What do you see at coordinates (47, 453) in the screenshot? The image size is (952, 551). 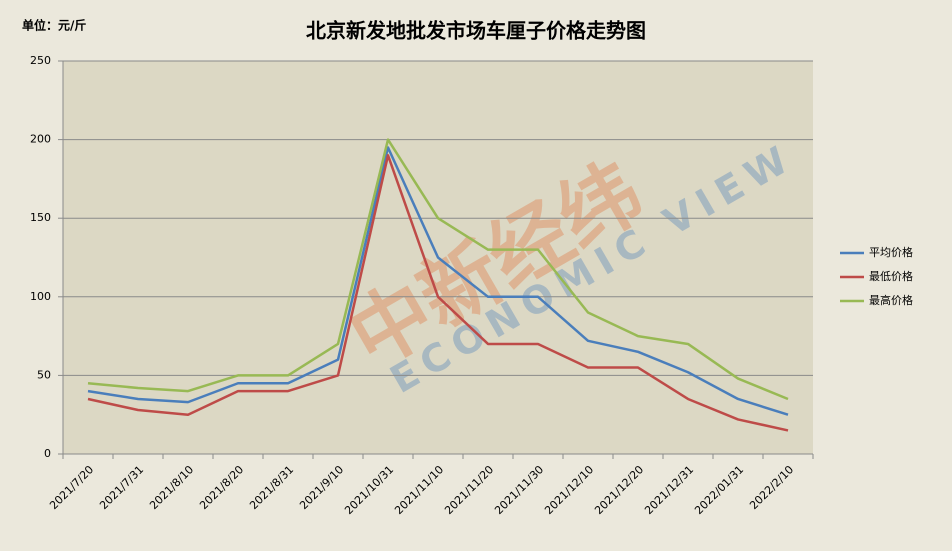 I see `y-tick-label: 0` at bounding box center [47, 453].